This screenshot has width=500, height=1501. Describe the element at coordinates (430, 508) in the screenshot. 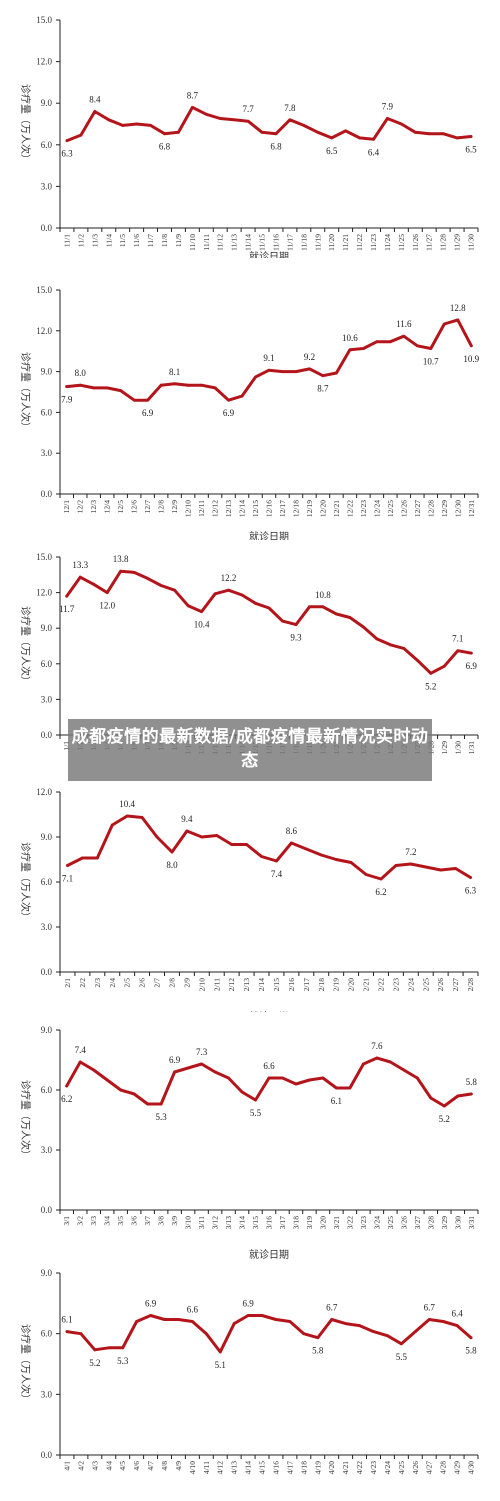

I see `x-tick-label: 12/28` at that location.